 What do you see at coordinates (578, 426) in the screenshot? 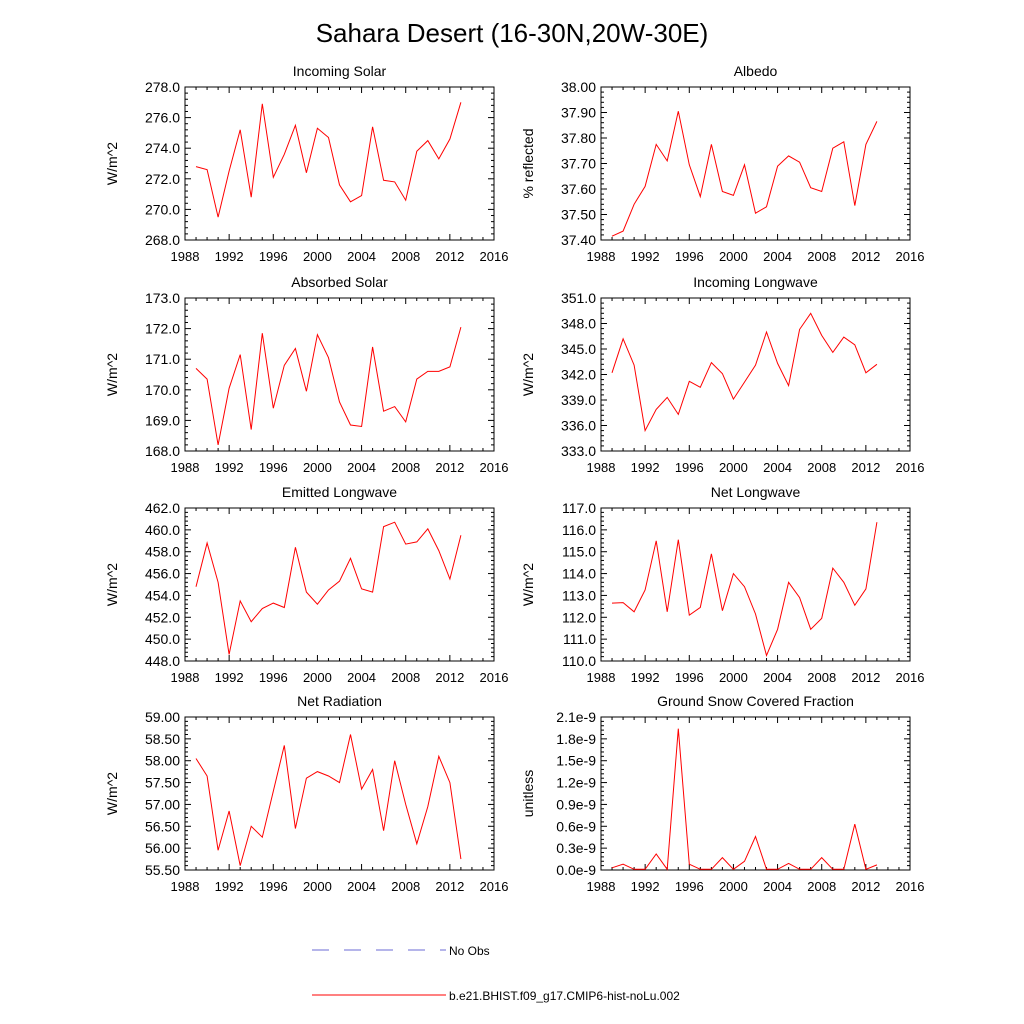
I see `y-tick-label: 336.0` at bounding box center [578, 426].